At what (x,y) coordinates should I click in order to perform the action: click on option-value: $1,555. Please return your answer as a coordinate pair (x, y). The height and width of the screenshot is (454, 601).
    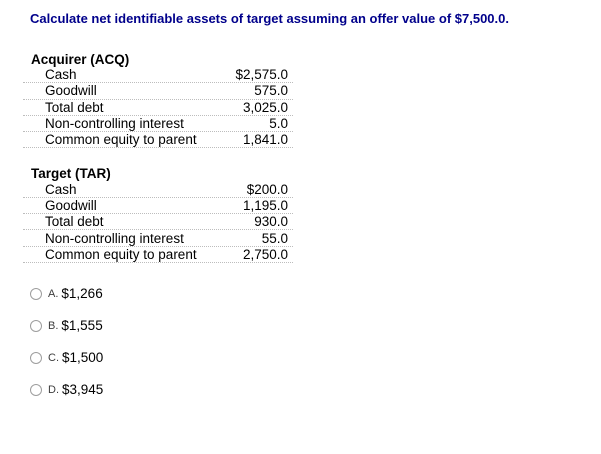
    Looking at the image, I should click on (82, 326).